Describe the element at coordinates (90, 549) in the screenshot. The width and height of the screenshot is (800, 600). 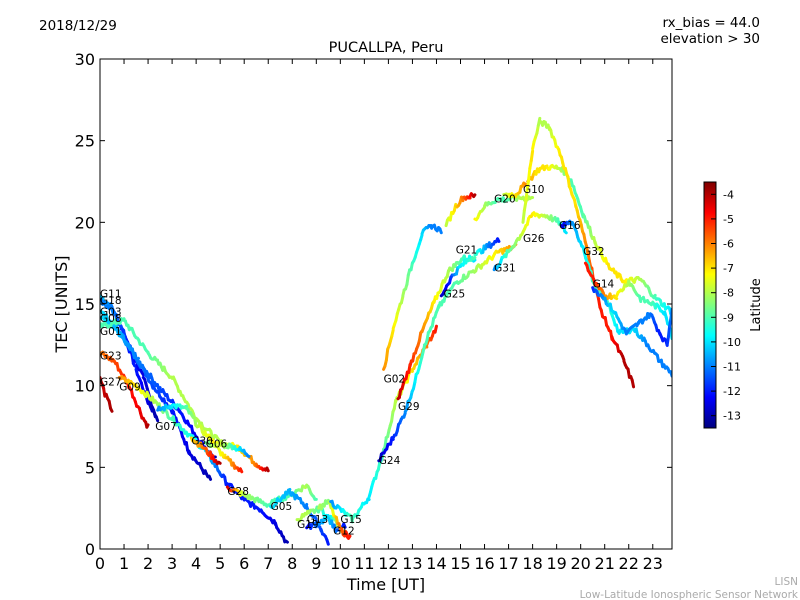
I see `y-tick-label: 0` at that location.